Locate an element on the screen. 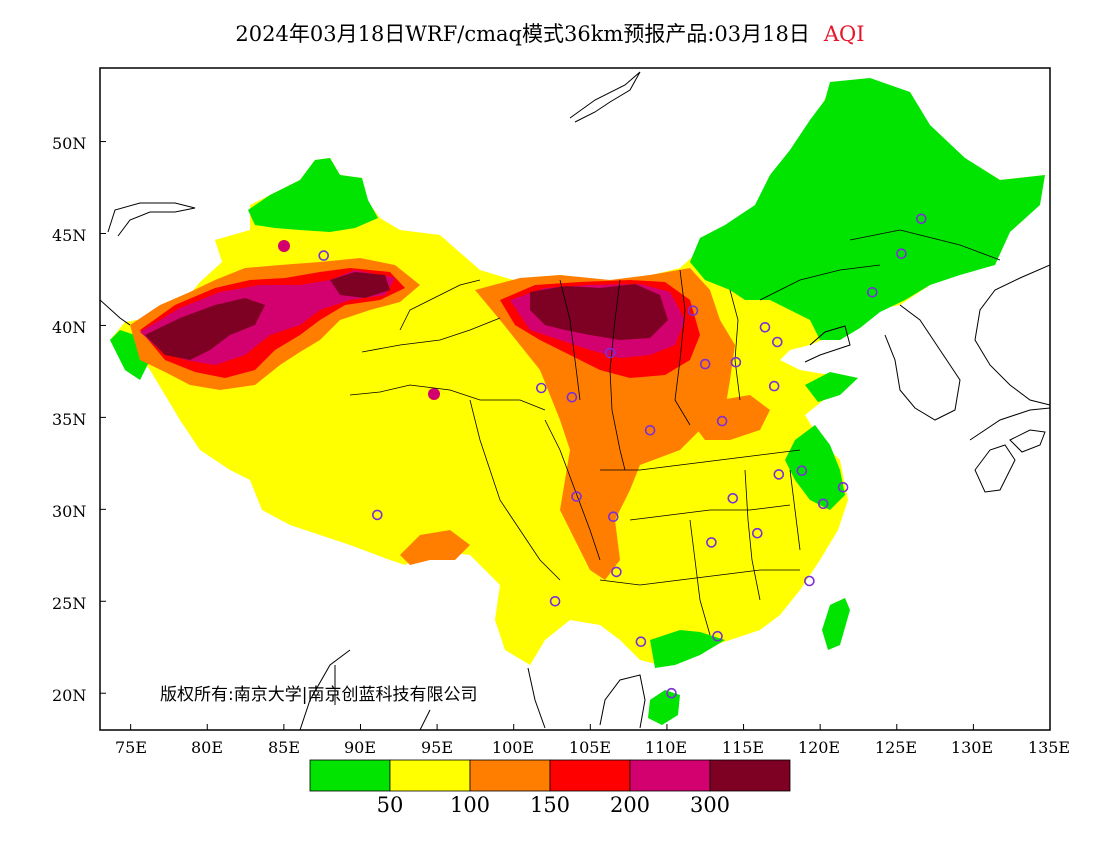 The image size is (1100, 850). lon-label-80e: 80E is located at coordinates (207, 747).